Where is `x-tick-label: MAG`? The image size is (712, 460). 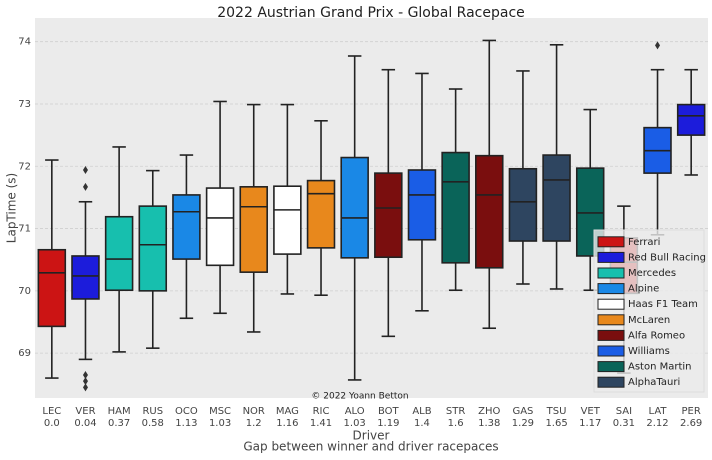 x-tick-label: MAG is located at coordinates (287, 411).